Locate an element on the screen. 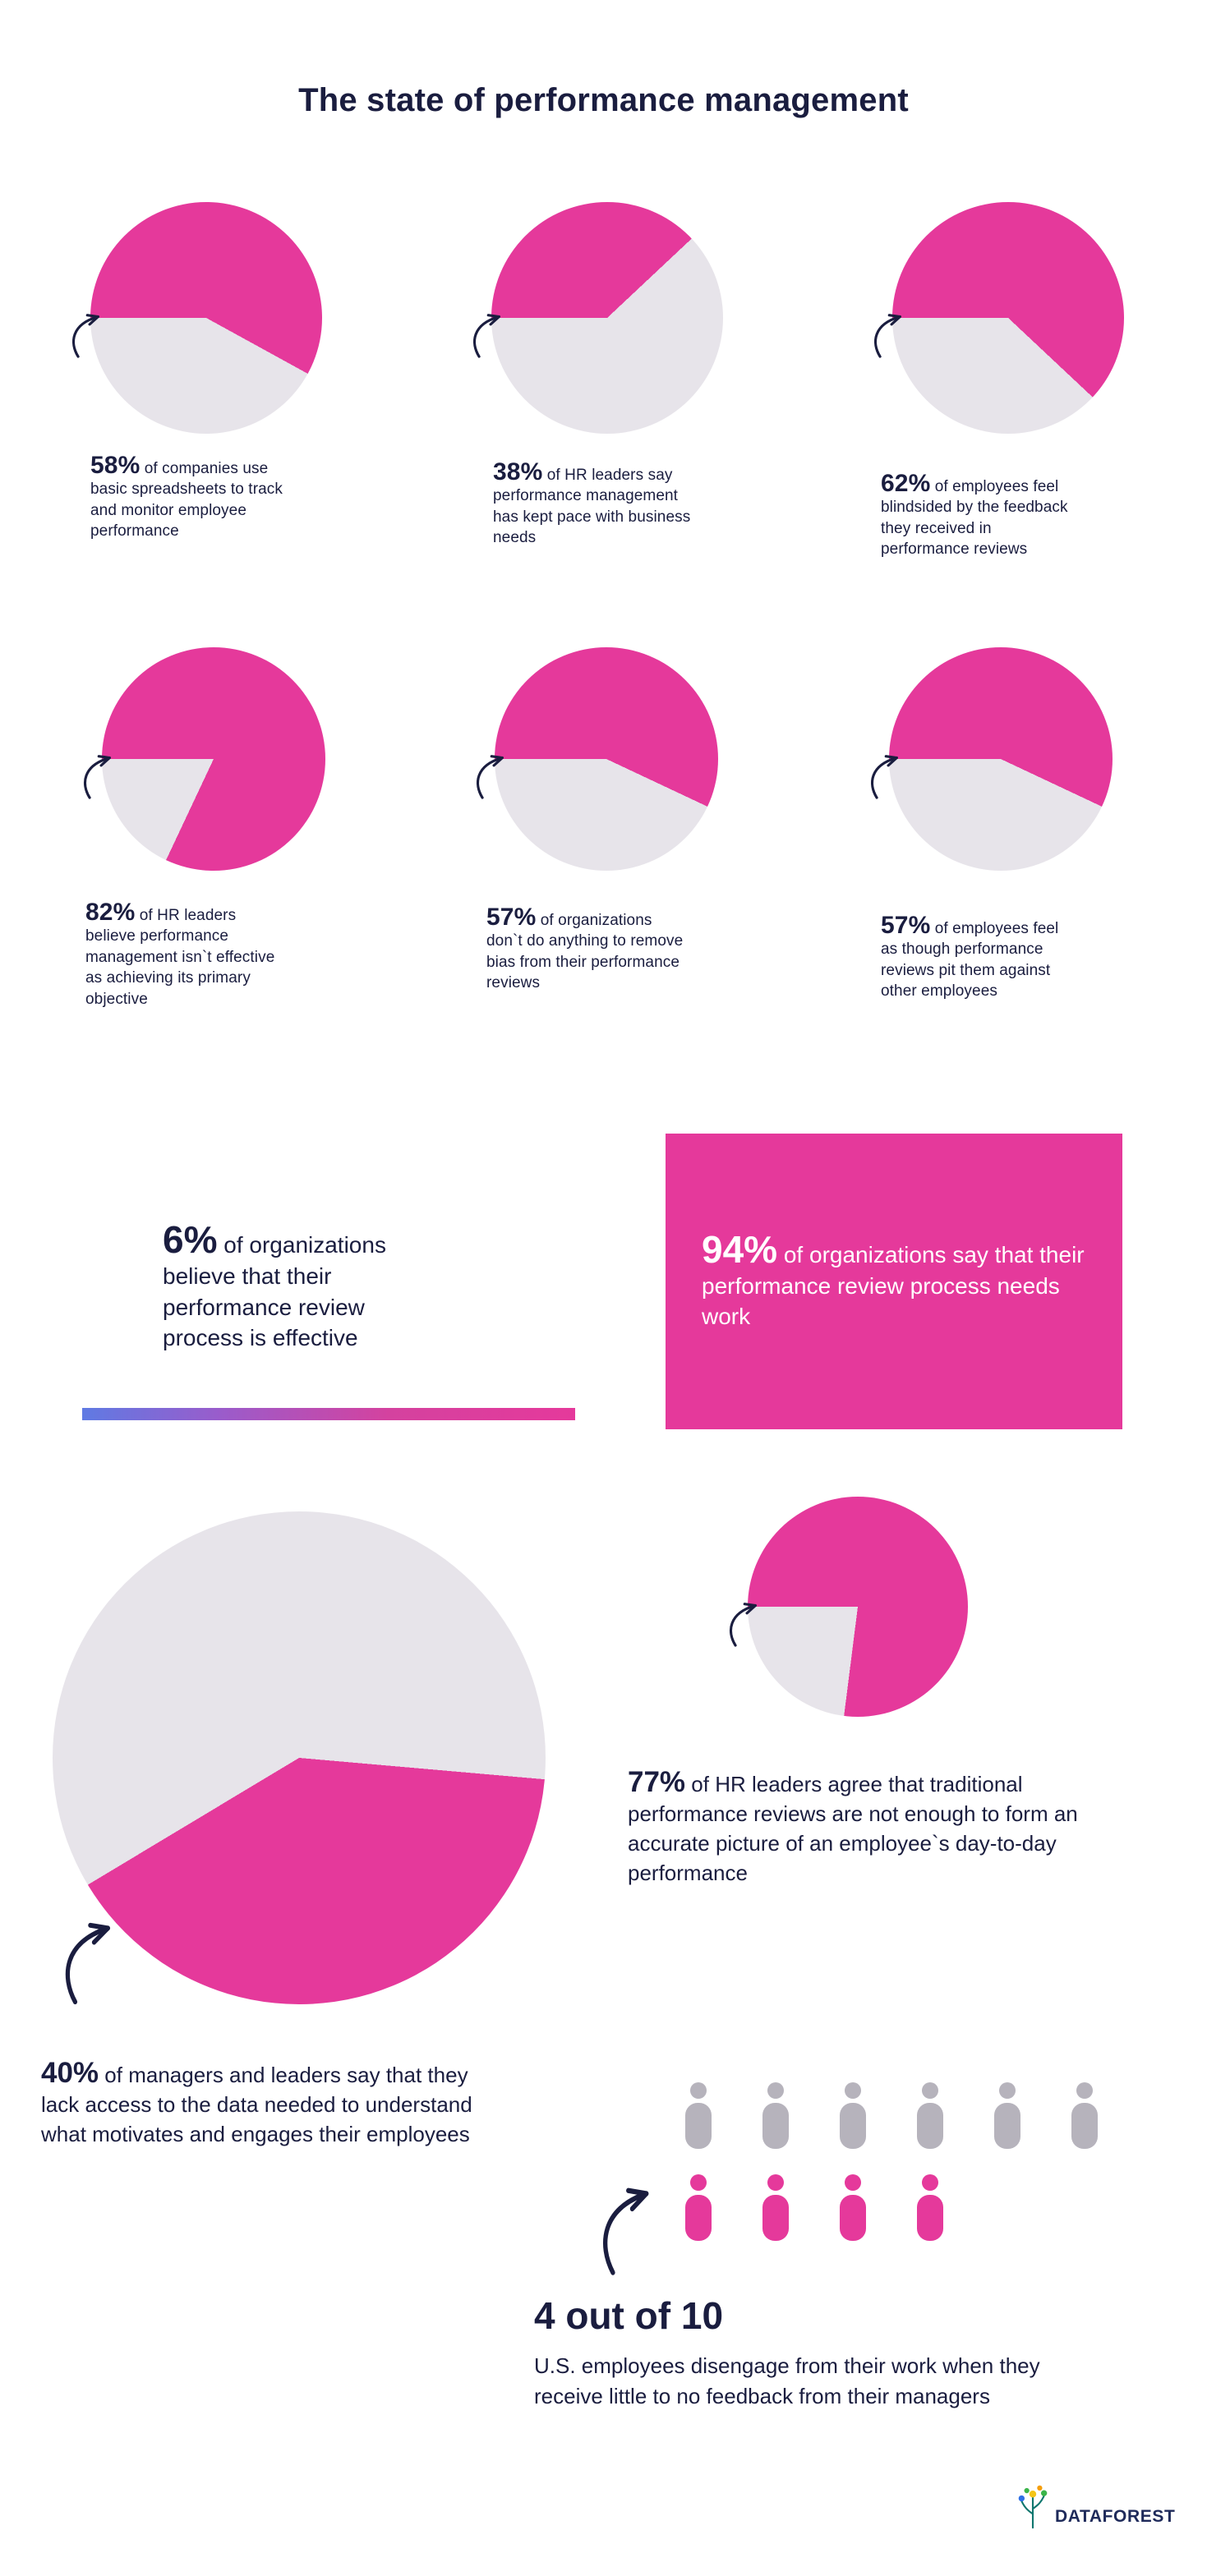 Image resolution: width=1207 pixels, height=2576 pixels. stat-percent: 62% is located at coordinates (906, 484).